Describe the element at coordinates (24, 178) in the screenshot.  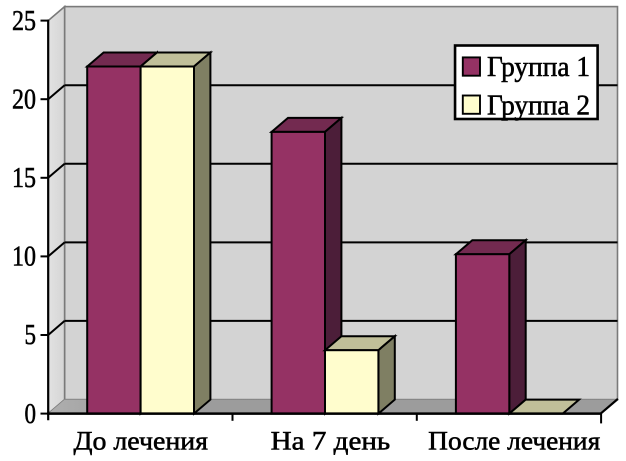
I see `svg-text: 15` at that location.